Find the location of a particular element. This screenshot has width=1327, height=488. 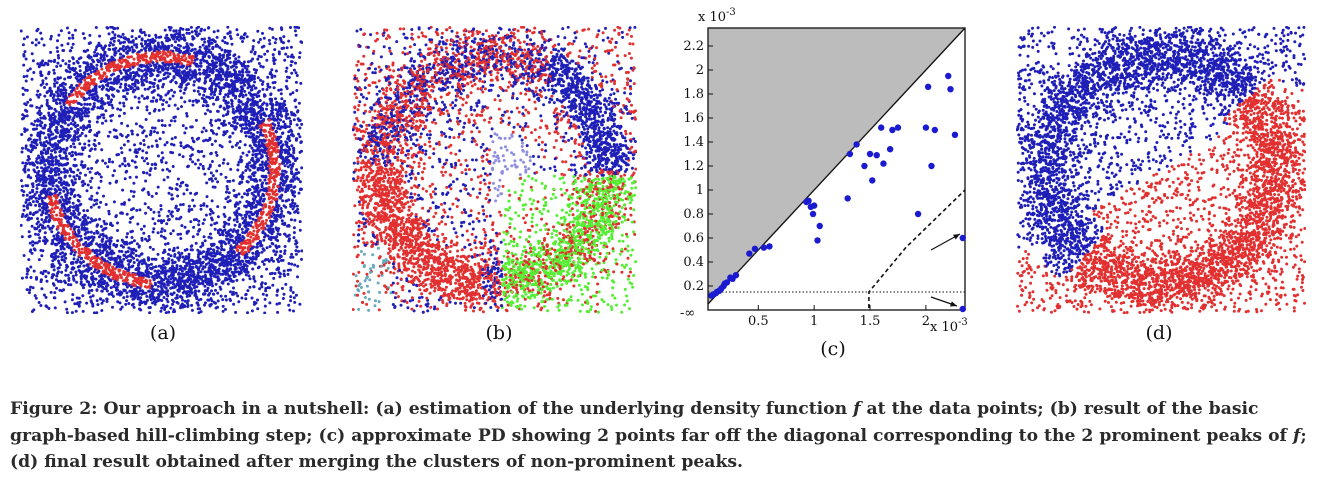

panel-label-c: (c) is located at coordinates (833, 349).